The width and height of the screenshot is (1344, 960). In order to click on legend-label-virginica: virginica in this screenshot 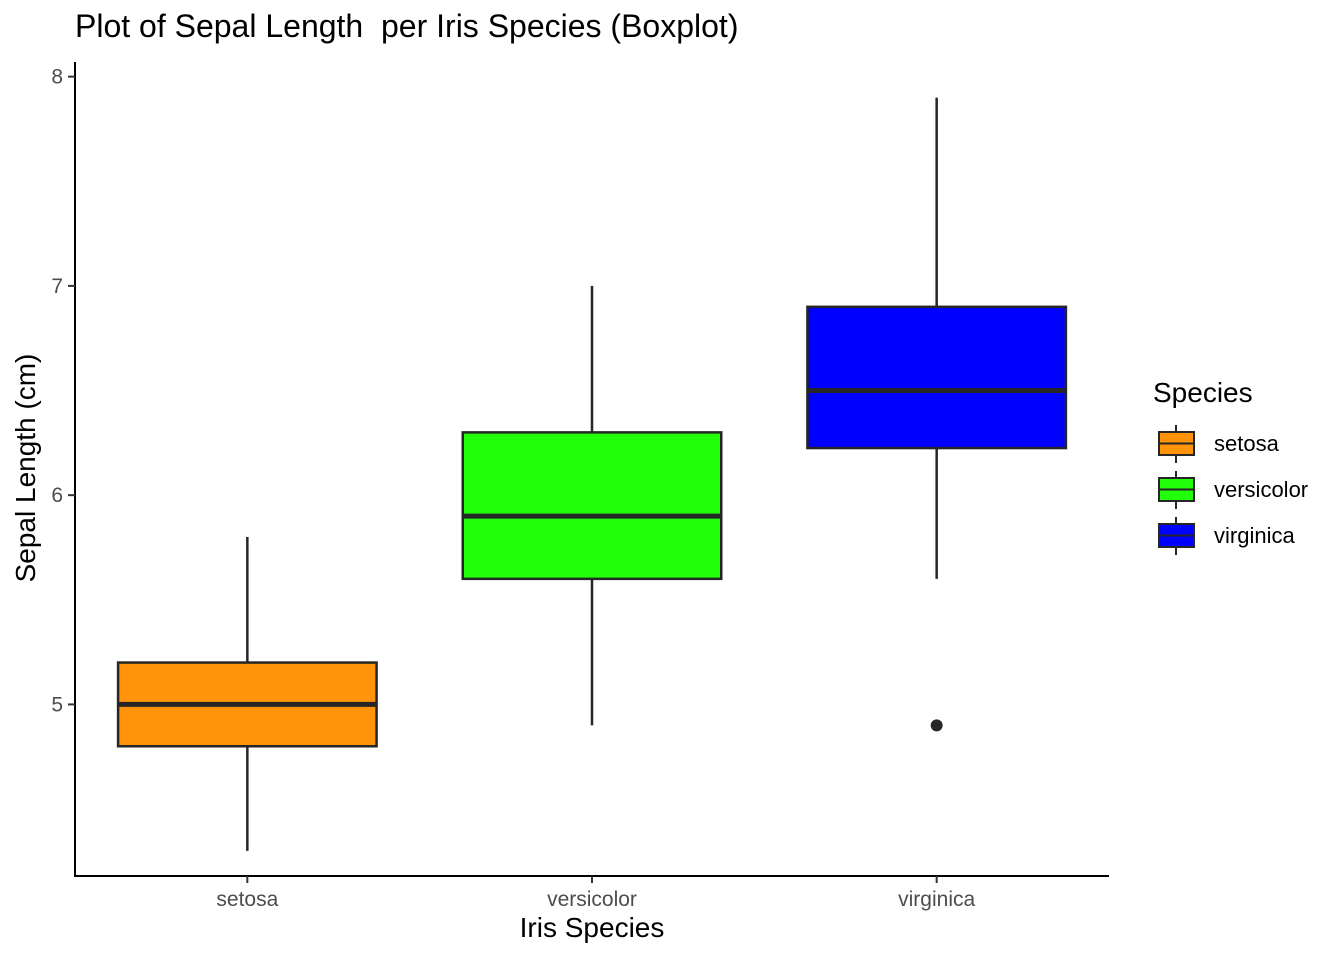, I will do `click(1254, 535)`.